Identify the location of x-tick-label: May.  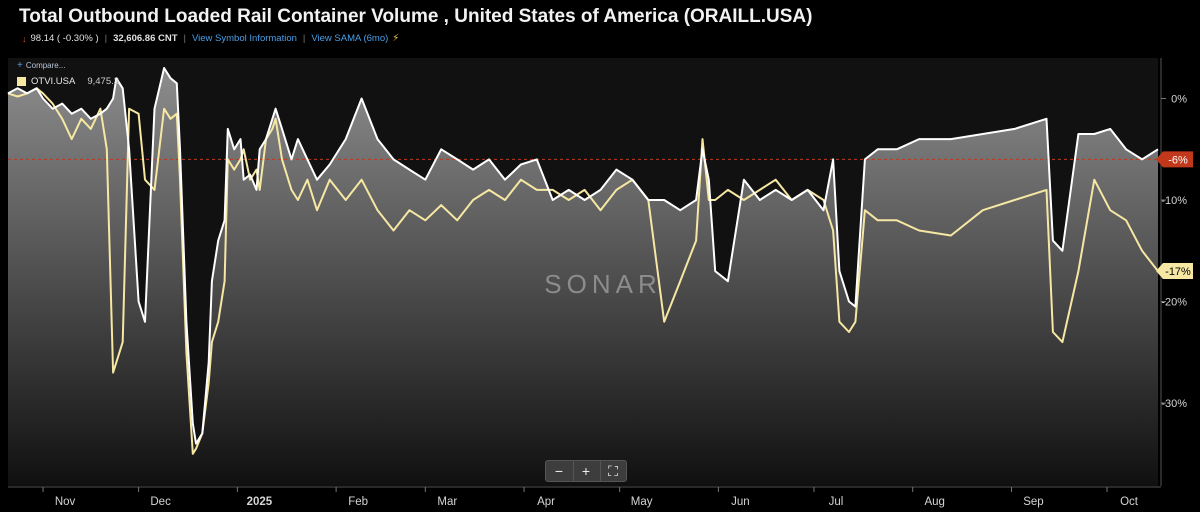
(642, 502).